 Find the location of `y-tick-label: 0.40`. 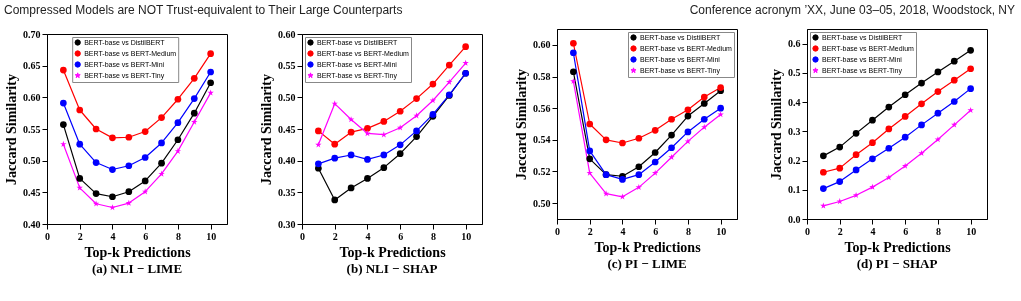

y-tick-label: 0.40 is located at coordinates (32, 224).